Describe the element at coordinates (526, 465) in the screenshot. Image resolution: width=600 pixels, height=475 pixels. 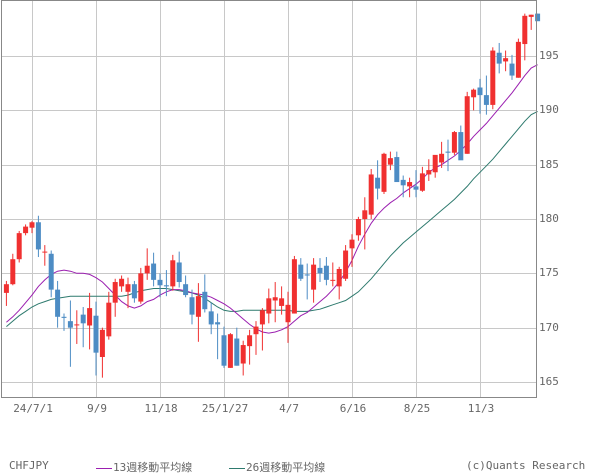
I see `copyright: (c)Quants Research` at that location.